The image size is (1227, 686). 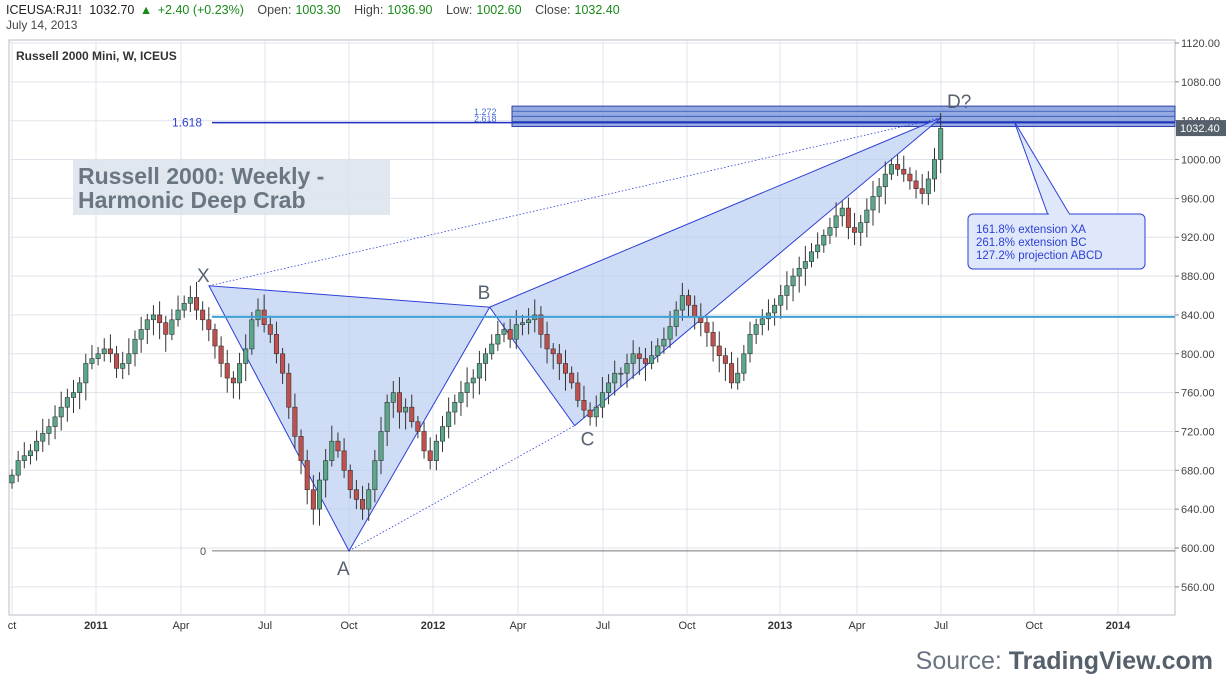 I want to click on point-label-x: X, so click(x=203, y=276).